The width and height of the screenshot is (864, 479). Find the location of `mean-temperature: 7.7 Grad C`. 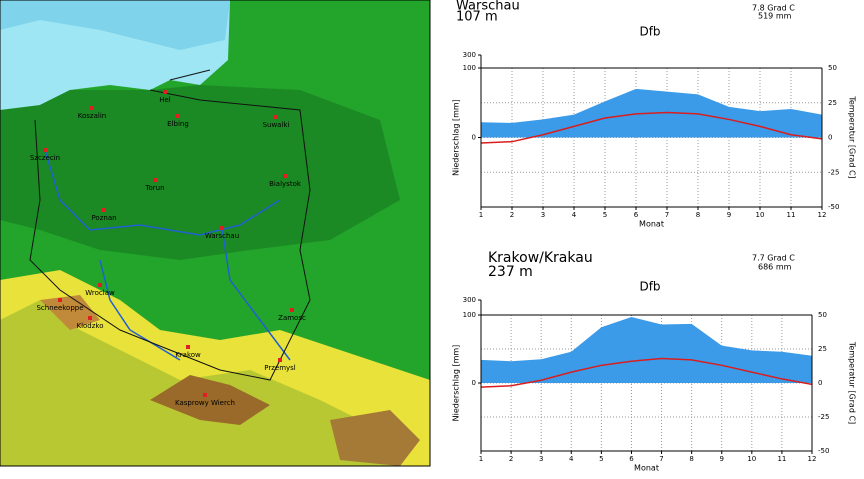

mean-temperature: 7.7 Grad C is located at coordinates (773, 258).